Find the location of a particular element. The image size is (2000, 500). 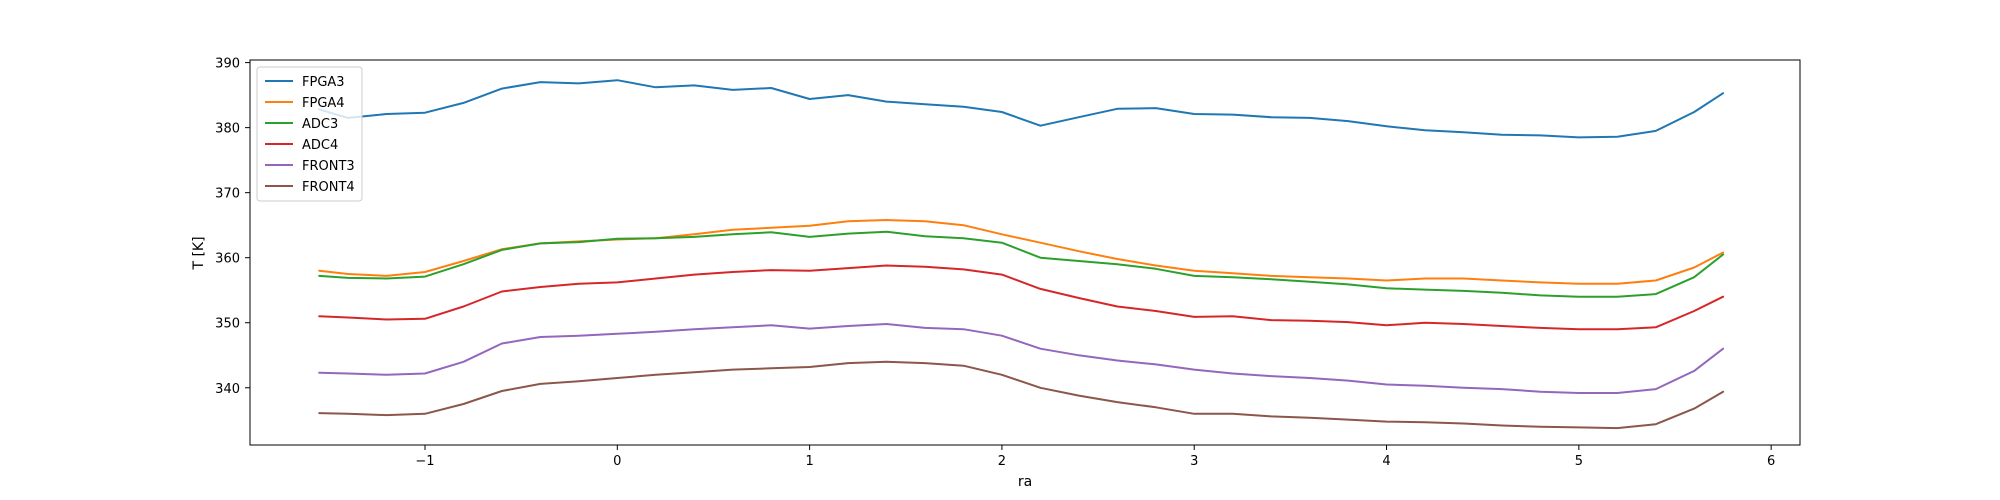

legend: FPGA3 FPGA4 ADC3 ADC4 FRONT3 FRONT4 is located at coordinates (309, 134).